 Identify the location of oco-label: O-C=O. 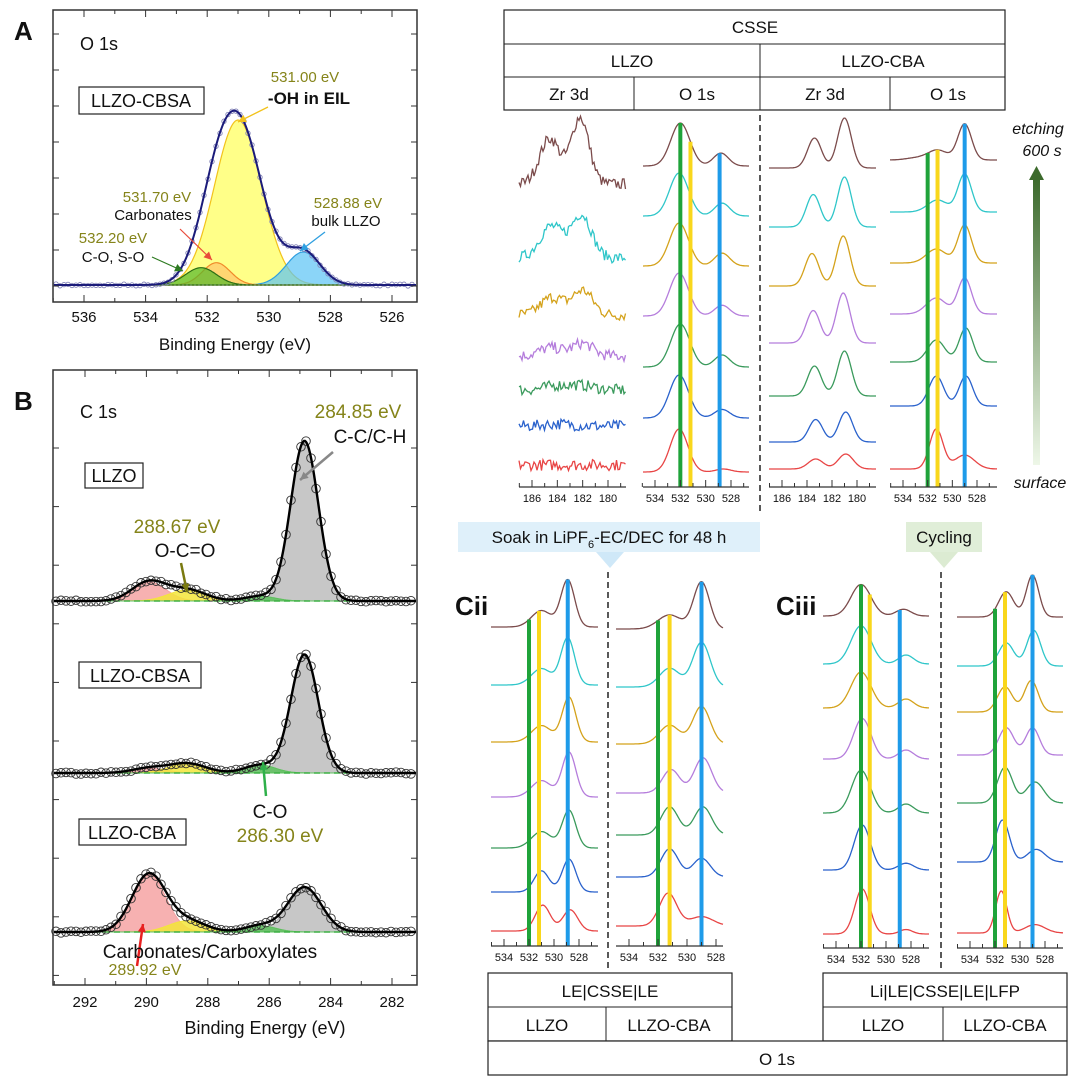
(185, 551).